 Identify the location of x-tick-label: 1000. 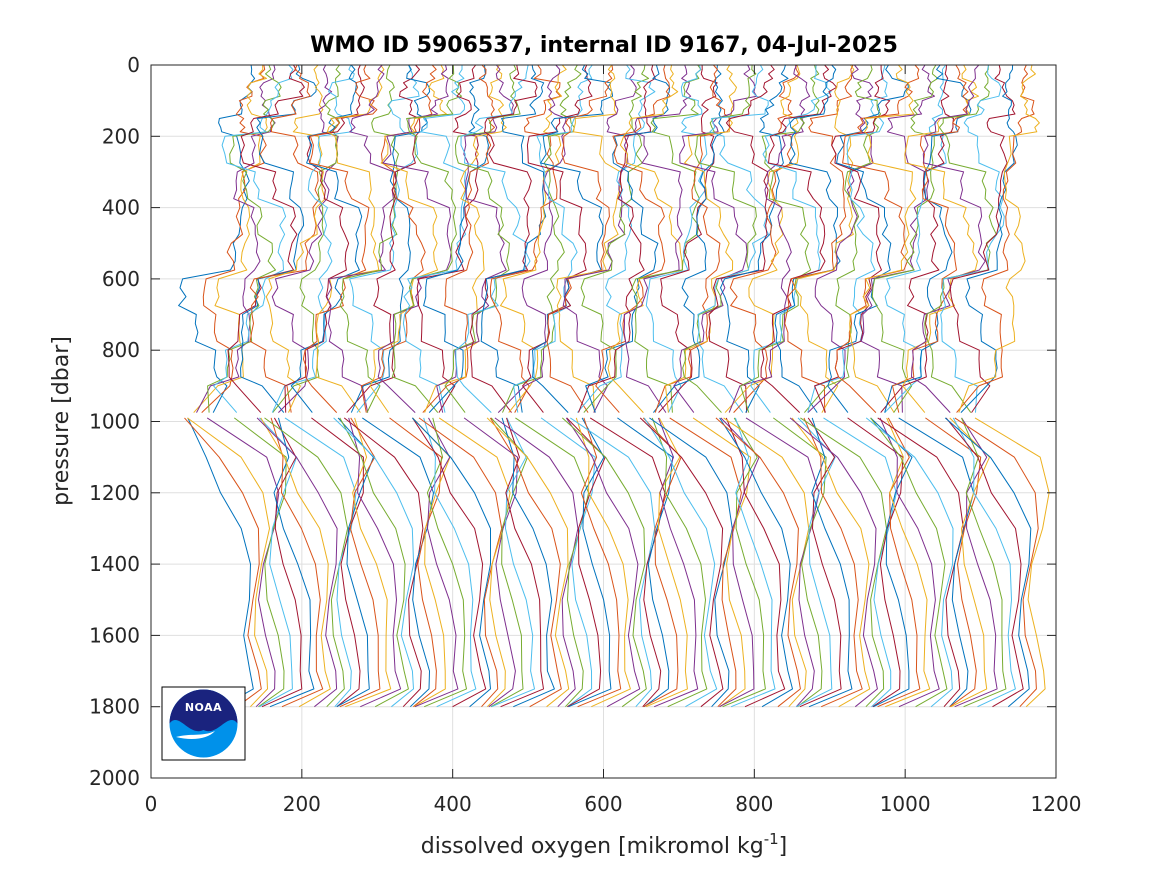
(905, 804).